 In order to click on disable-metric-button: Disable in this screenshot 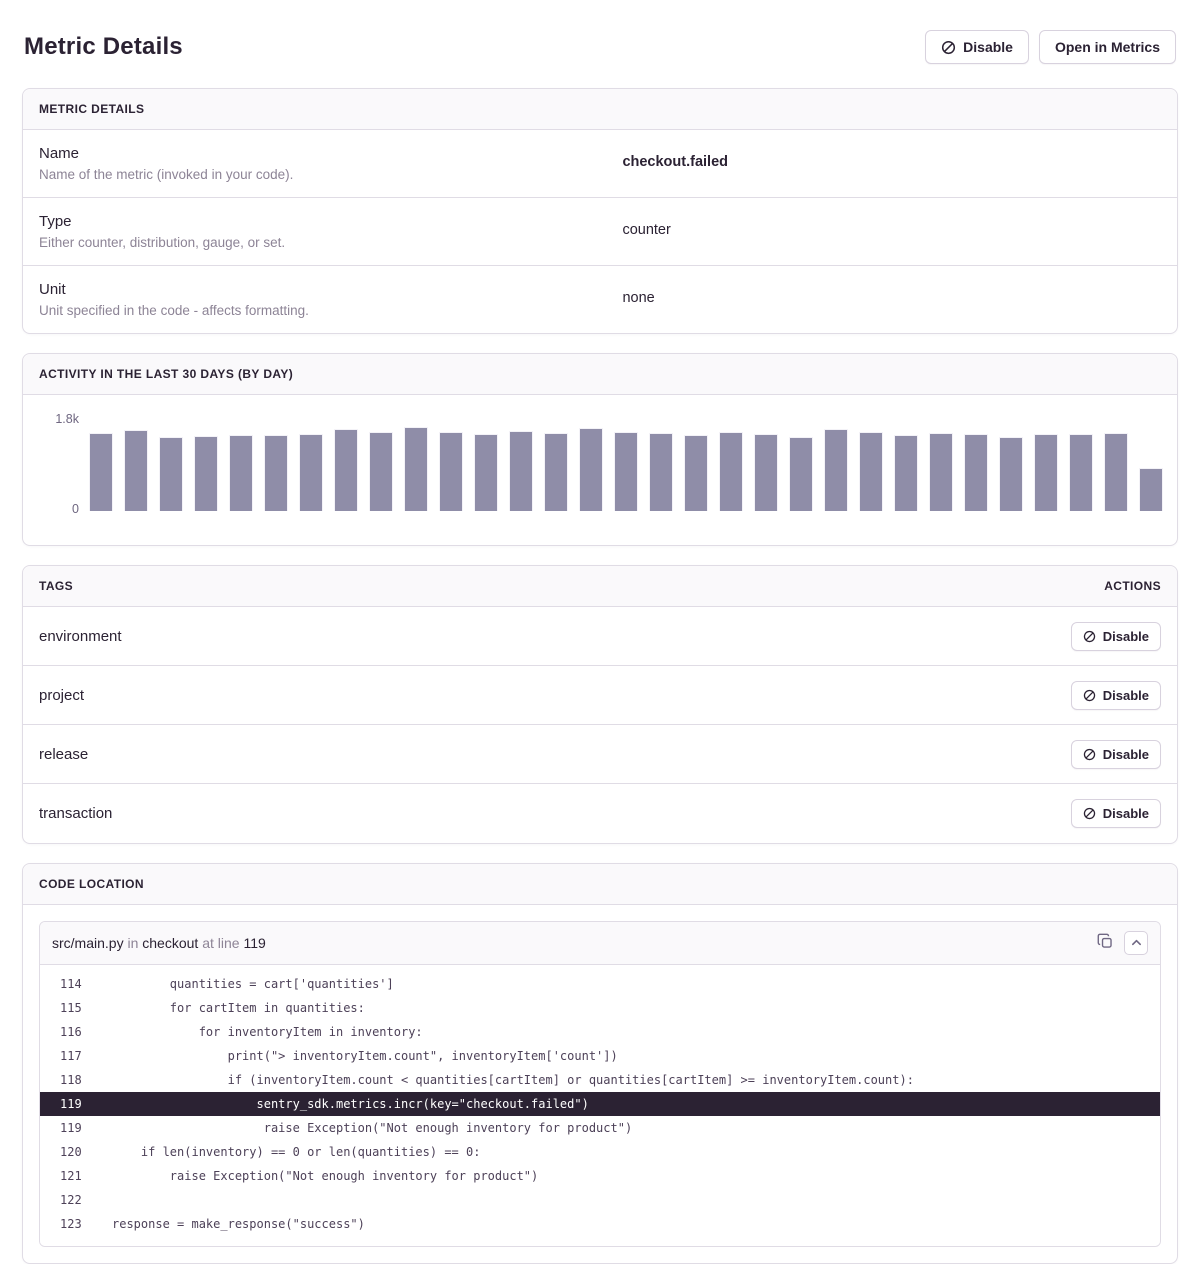, I will do `click(977, 47)`.